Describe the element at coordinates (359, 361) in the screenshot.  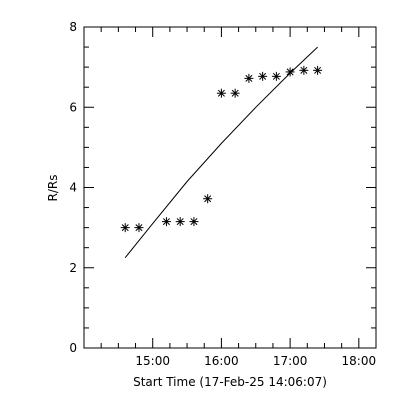
I see `x-tick-label: 18:00` at that location.